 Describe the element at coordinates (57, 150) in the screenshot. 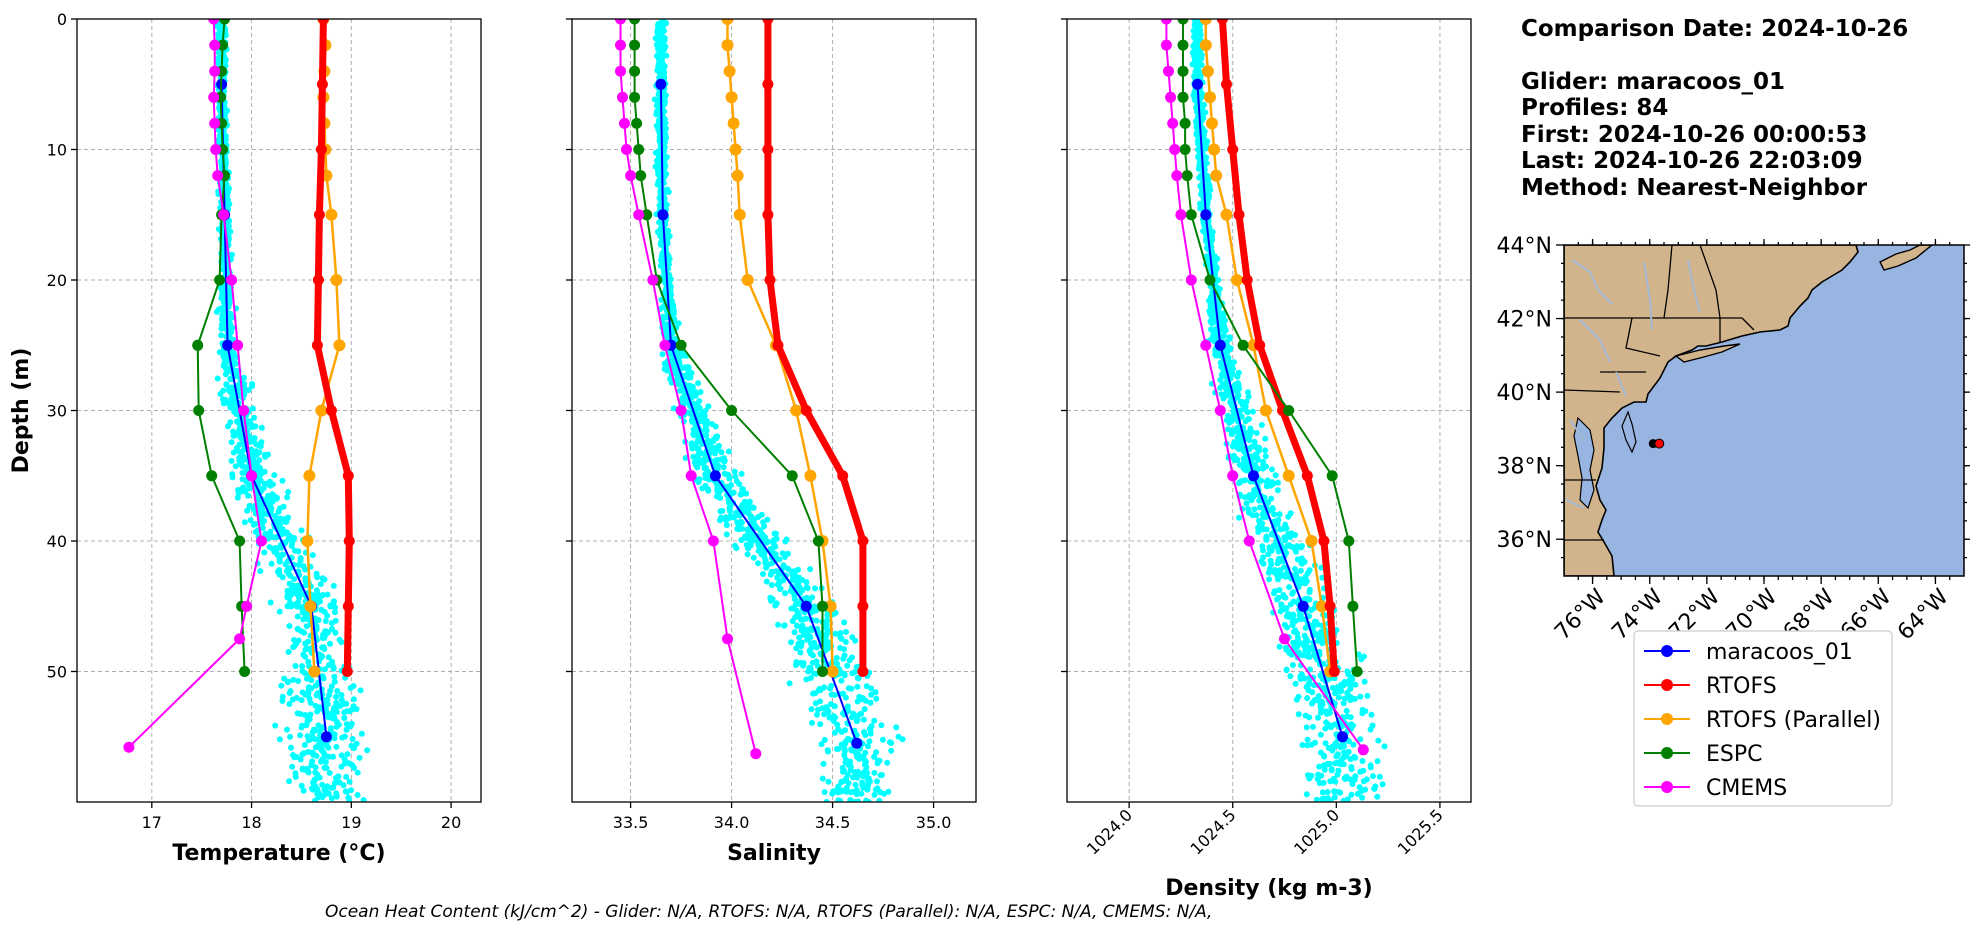

I see `y-tick-label: 10` at that location.